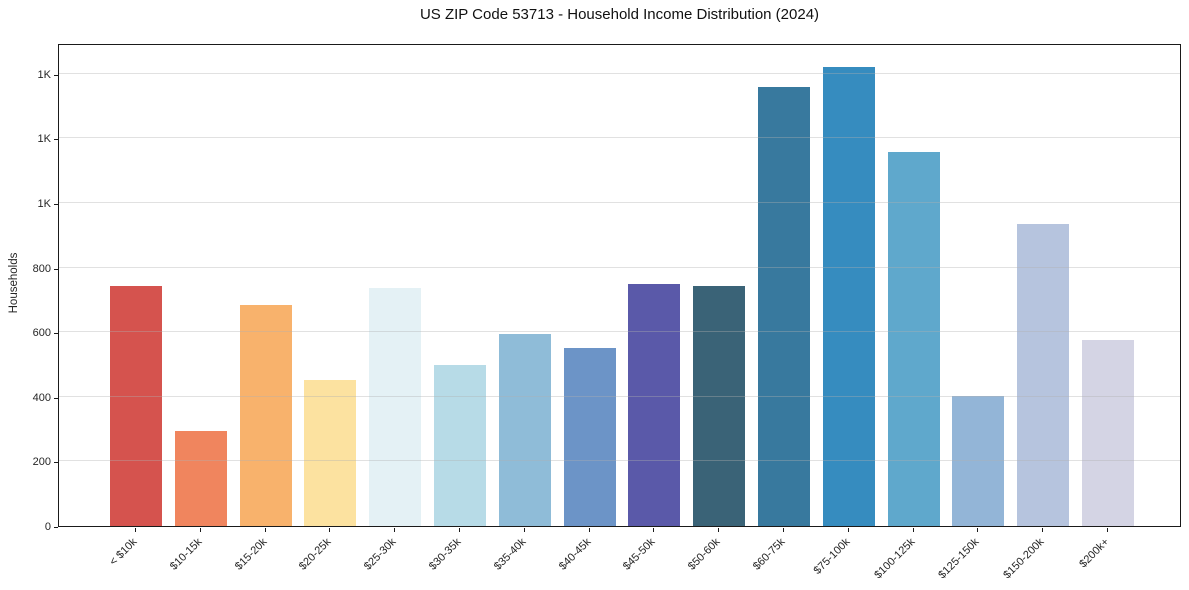 The height and width of the screenshot is (590, 1189). I want to click on bar-$40-45k, so click(589, 437).